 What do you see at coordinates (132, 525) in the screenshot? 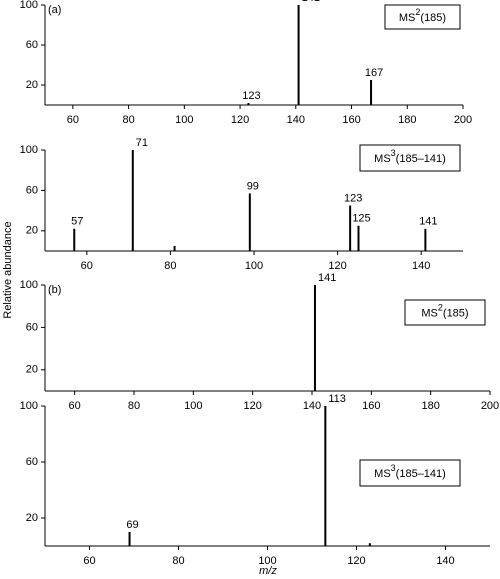
I see `peak-label: 69` at bounding box center [132, 525].